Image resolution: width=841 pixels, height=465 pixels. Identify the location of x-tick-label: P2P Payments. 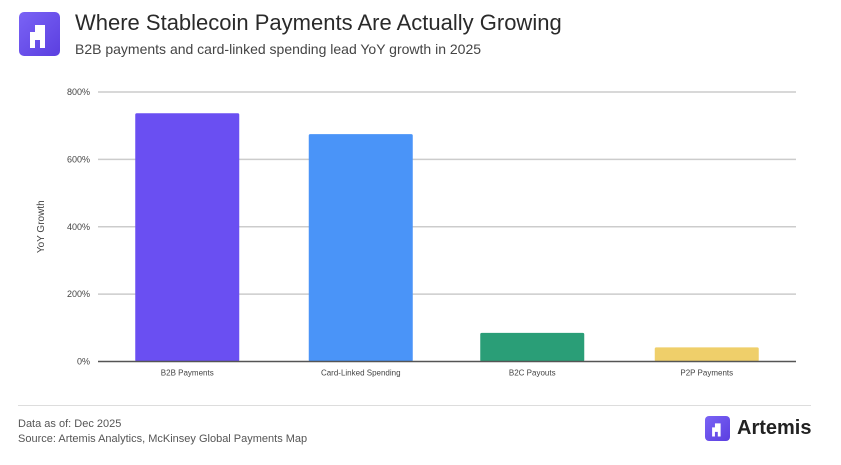
(706, 373).